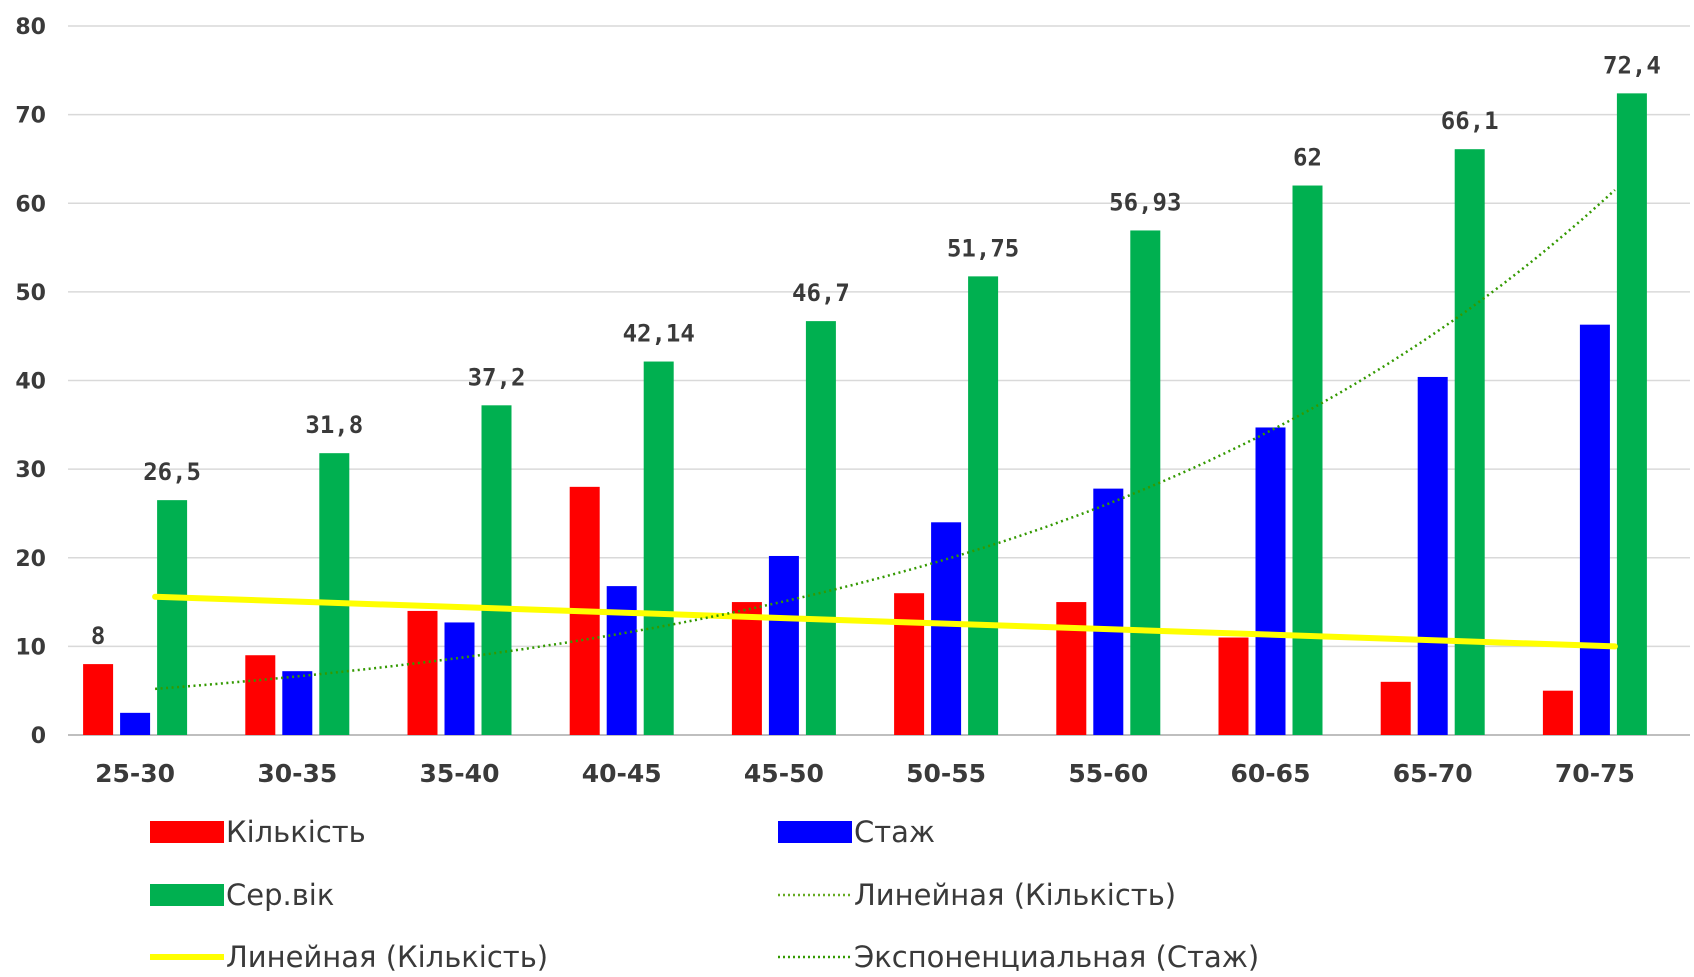 The image size is (1694, 977). What do you see at coordinates (821, 293) in the screenshot?
I see `data-label: 46,7` at bounding box center [821, 293].